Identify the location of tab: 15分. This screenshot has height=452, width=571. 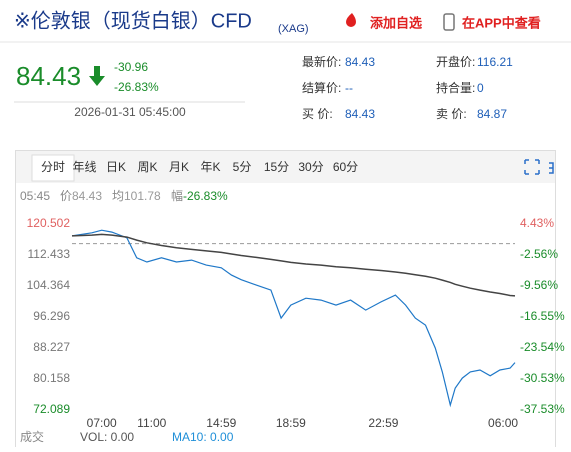
(276, 167).